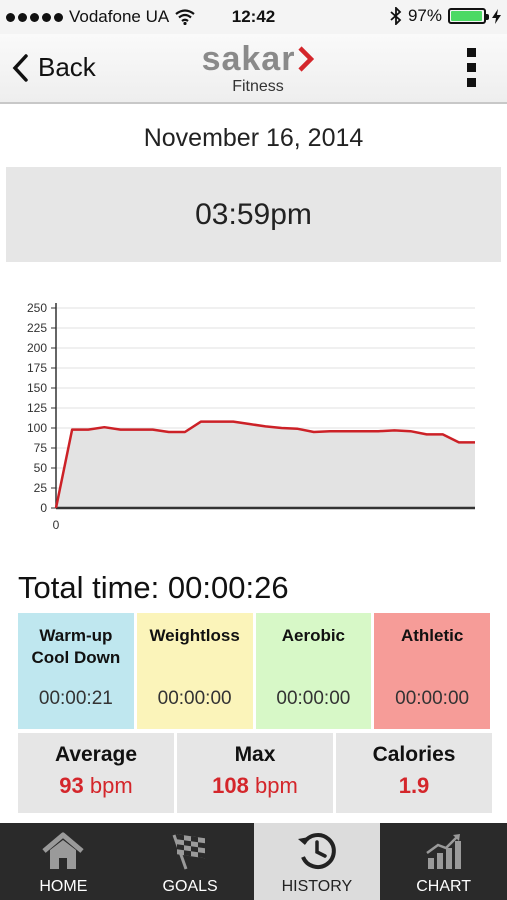 The width and height of the screenshot is (507, 900). I want to click on stat-max: Max 108 bpm, so click(255, 773).